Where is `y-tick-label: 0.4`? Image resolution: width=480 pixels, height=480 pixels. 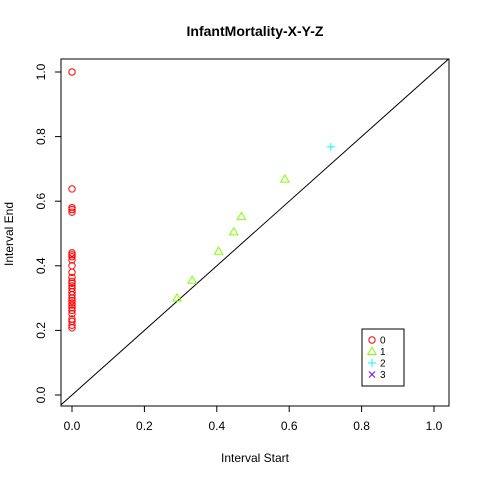 y-tick-label: 0.4 is located at coordinates (41, 265).